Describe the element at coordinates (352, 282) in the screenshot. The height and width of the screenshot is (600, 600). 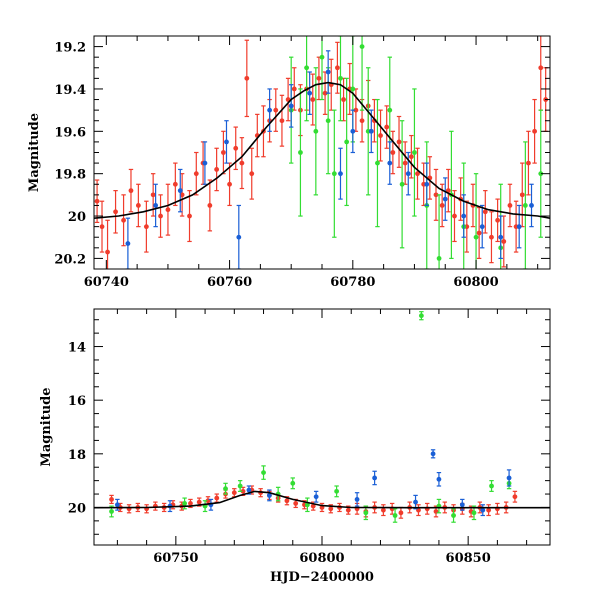
I see `x-tick-label: 60780` at that location.